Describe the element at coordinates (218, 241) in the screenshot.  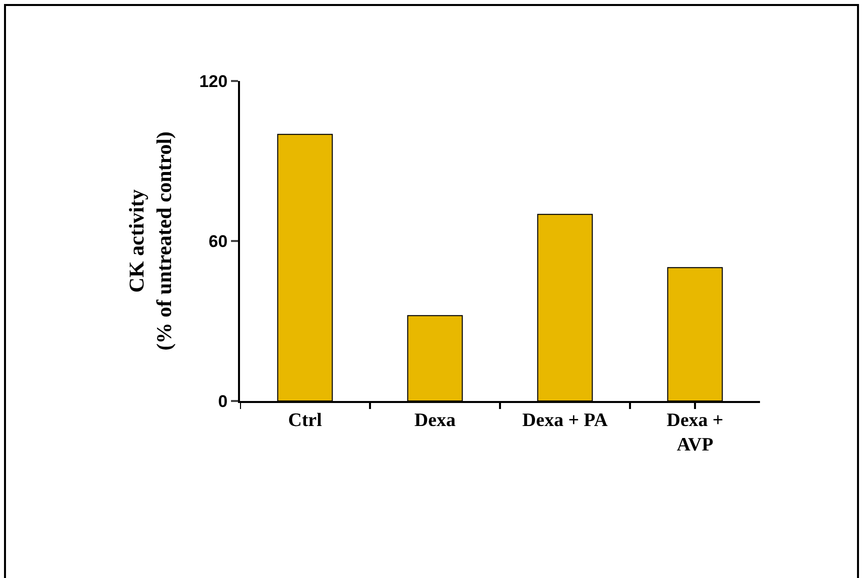
I see `y-tick-label: 60` at that location.